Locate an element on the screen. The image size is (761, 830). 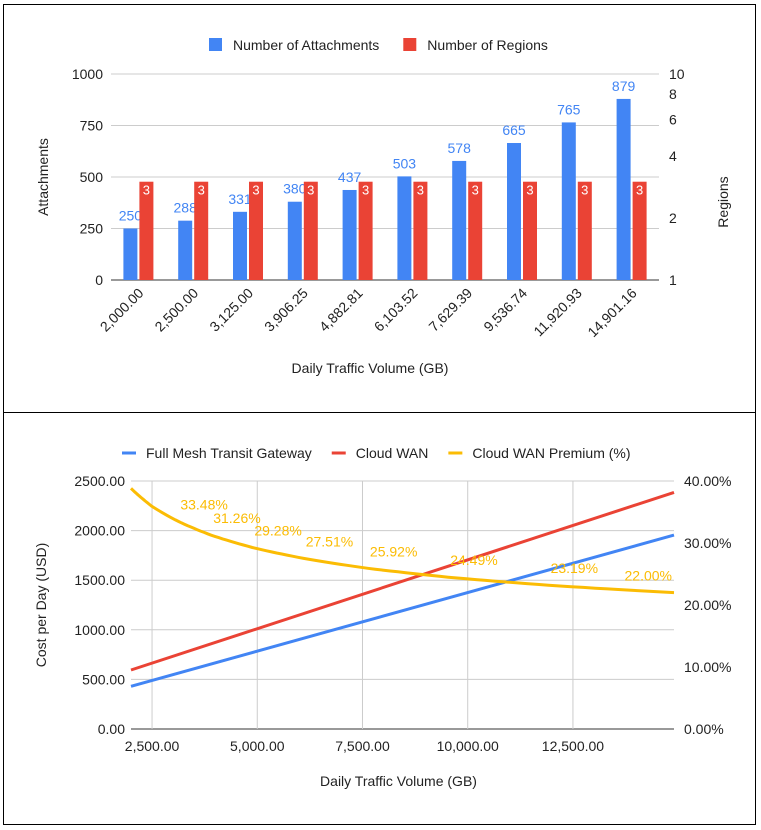
y-tick-label: 1500.00 is located at coordinates (99, 580).